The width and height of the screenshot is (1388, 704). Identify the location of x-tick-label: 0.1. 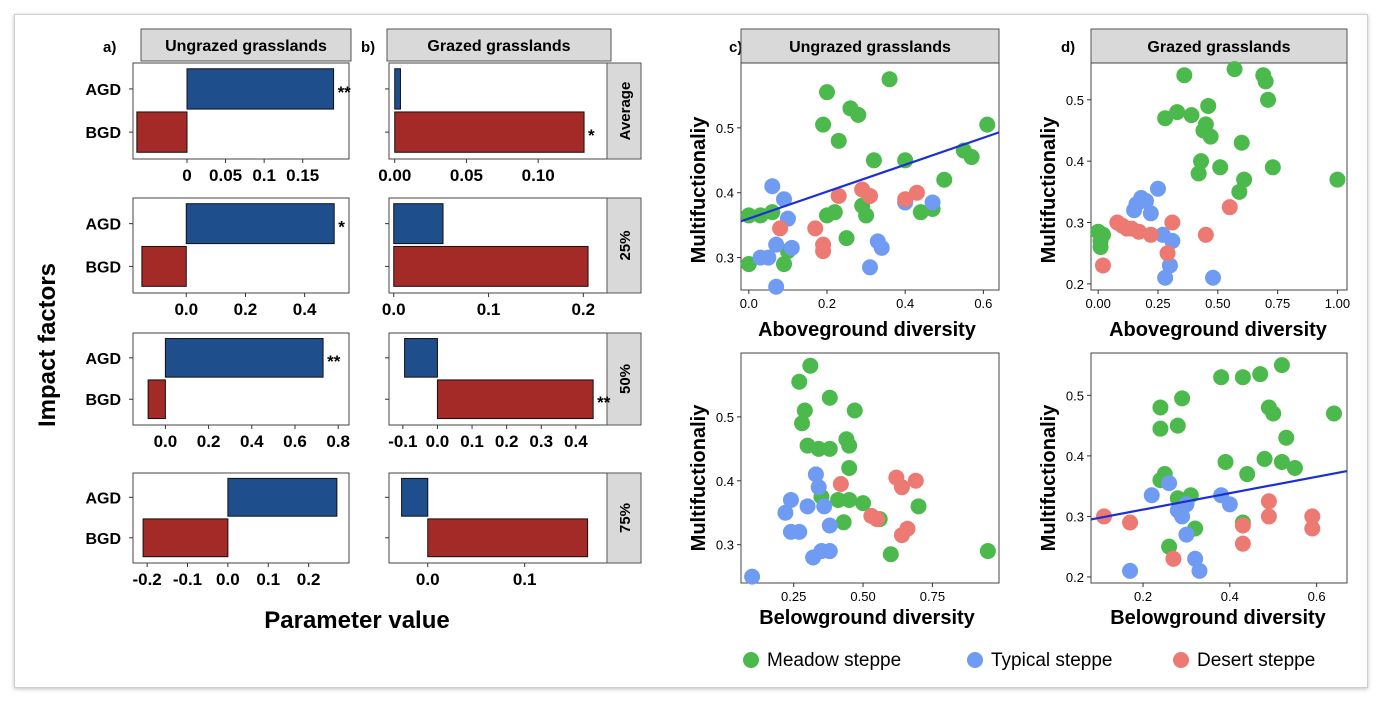
(264, 175).